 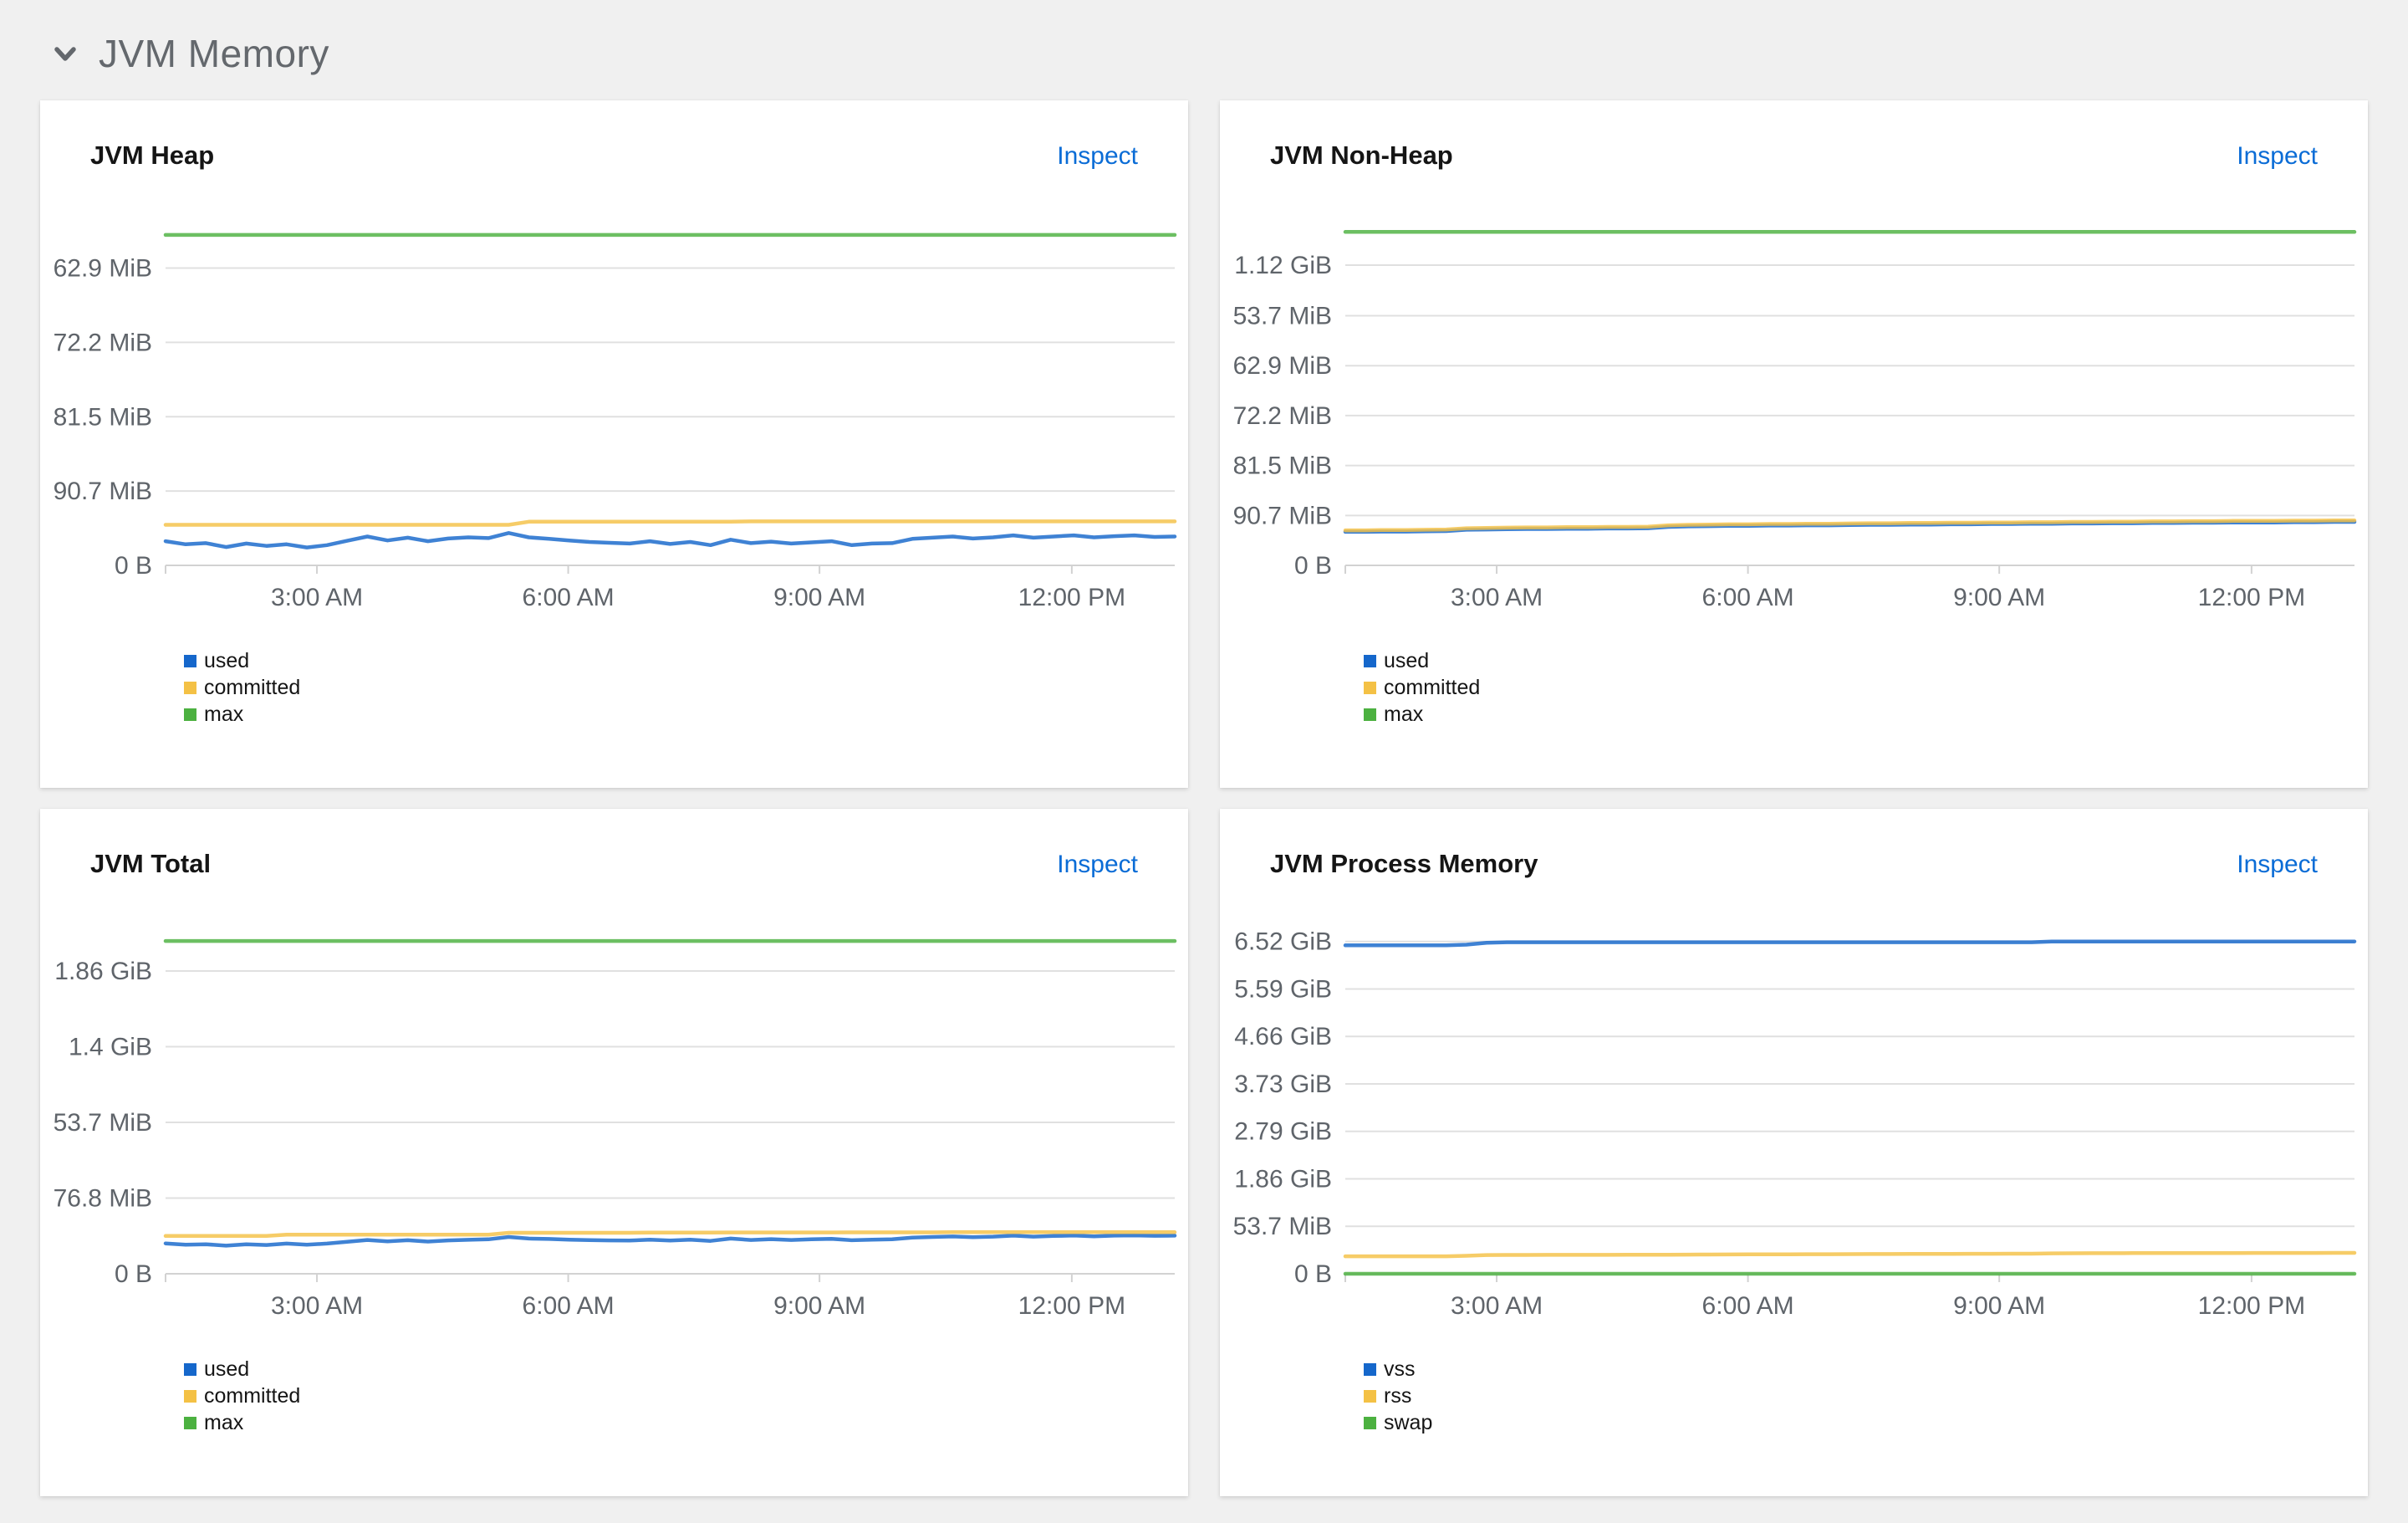 I want to click on chart-legend: vss rss swap, so click(x=1841, y=1396).